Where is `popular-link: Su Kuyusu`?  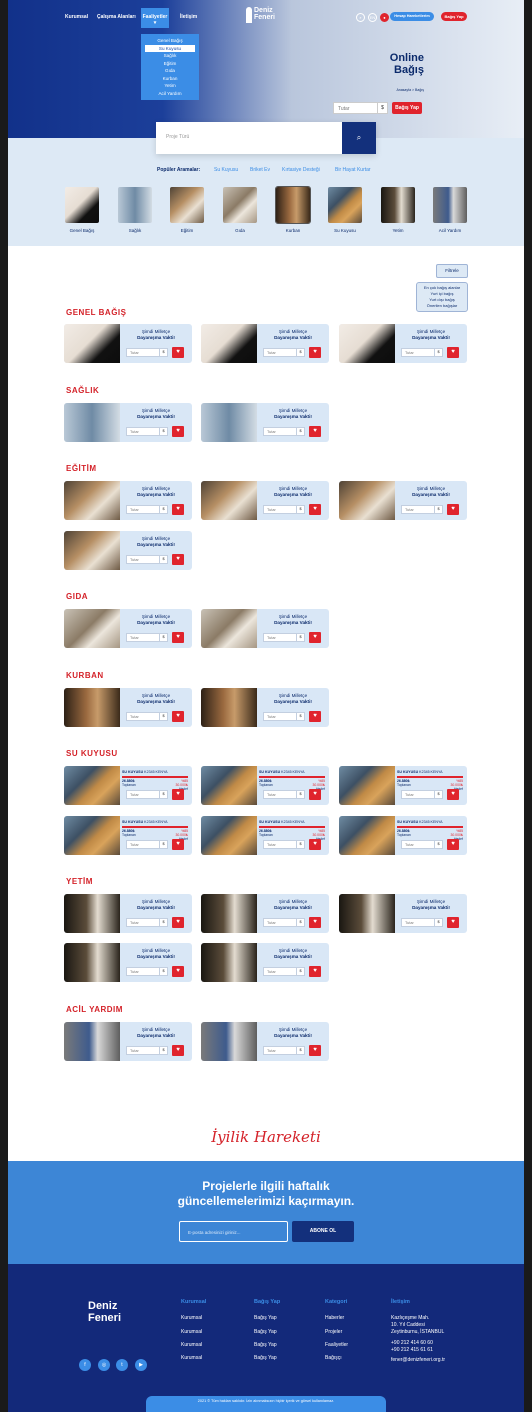
popular-link: Su Kuyusu is located at coordinates (226, 170).